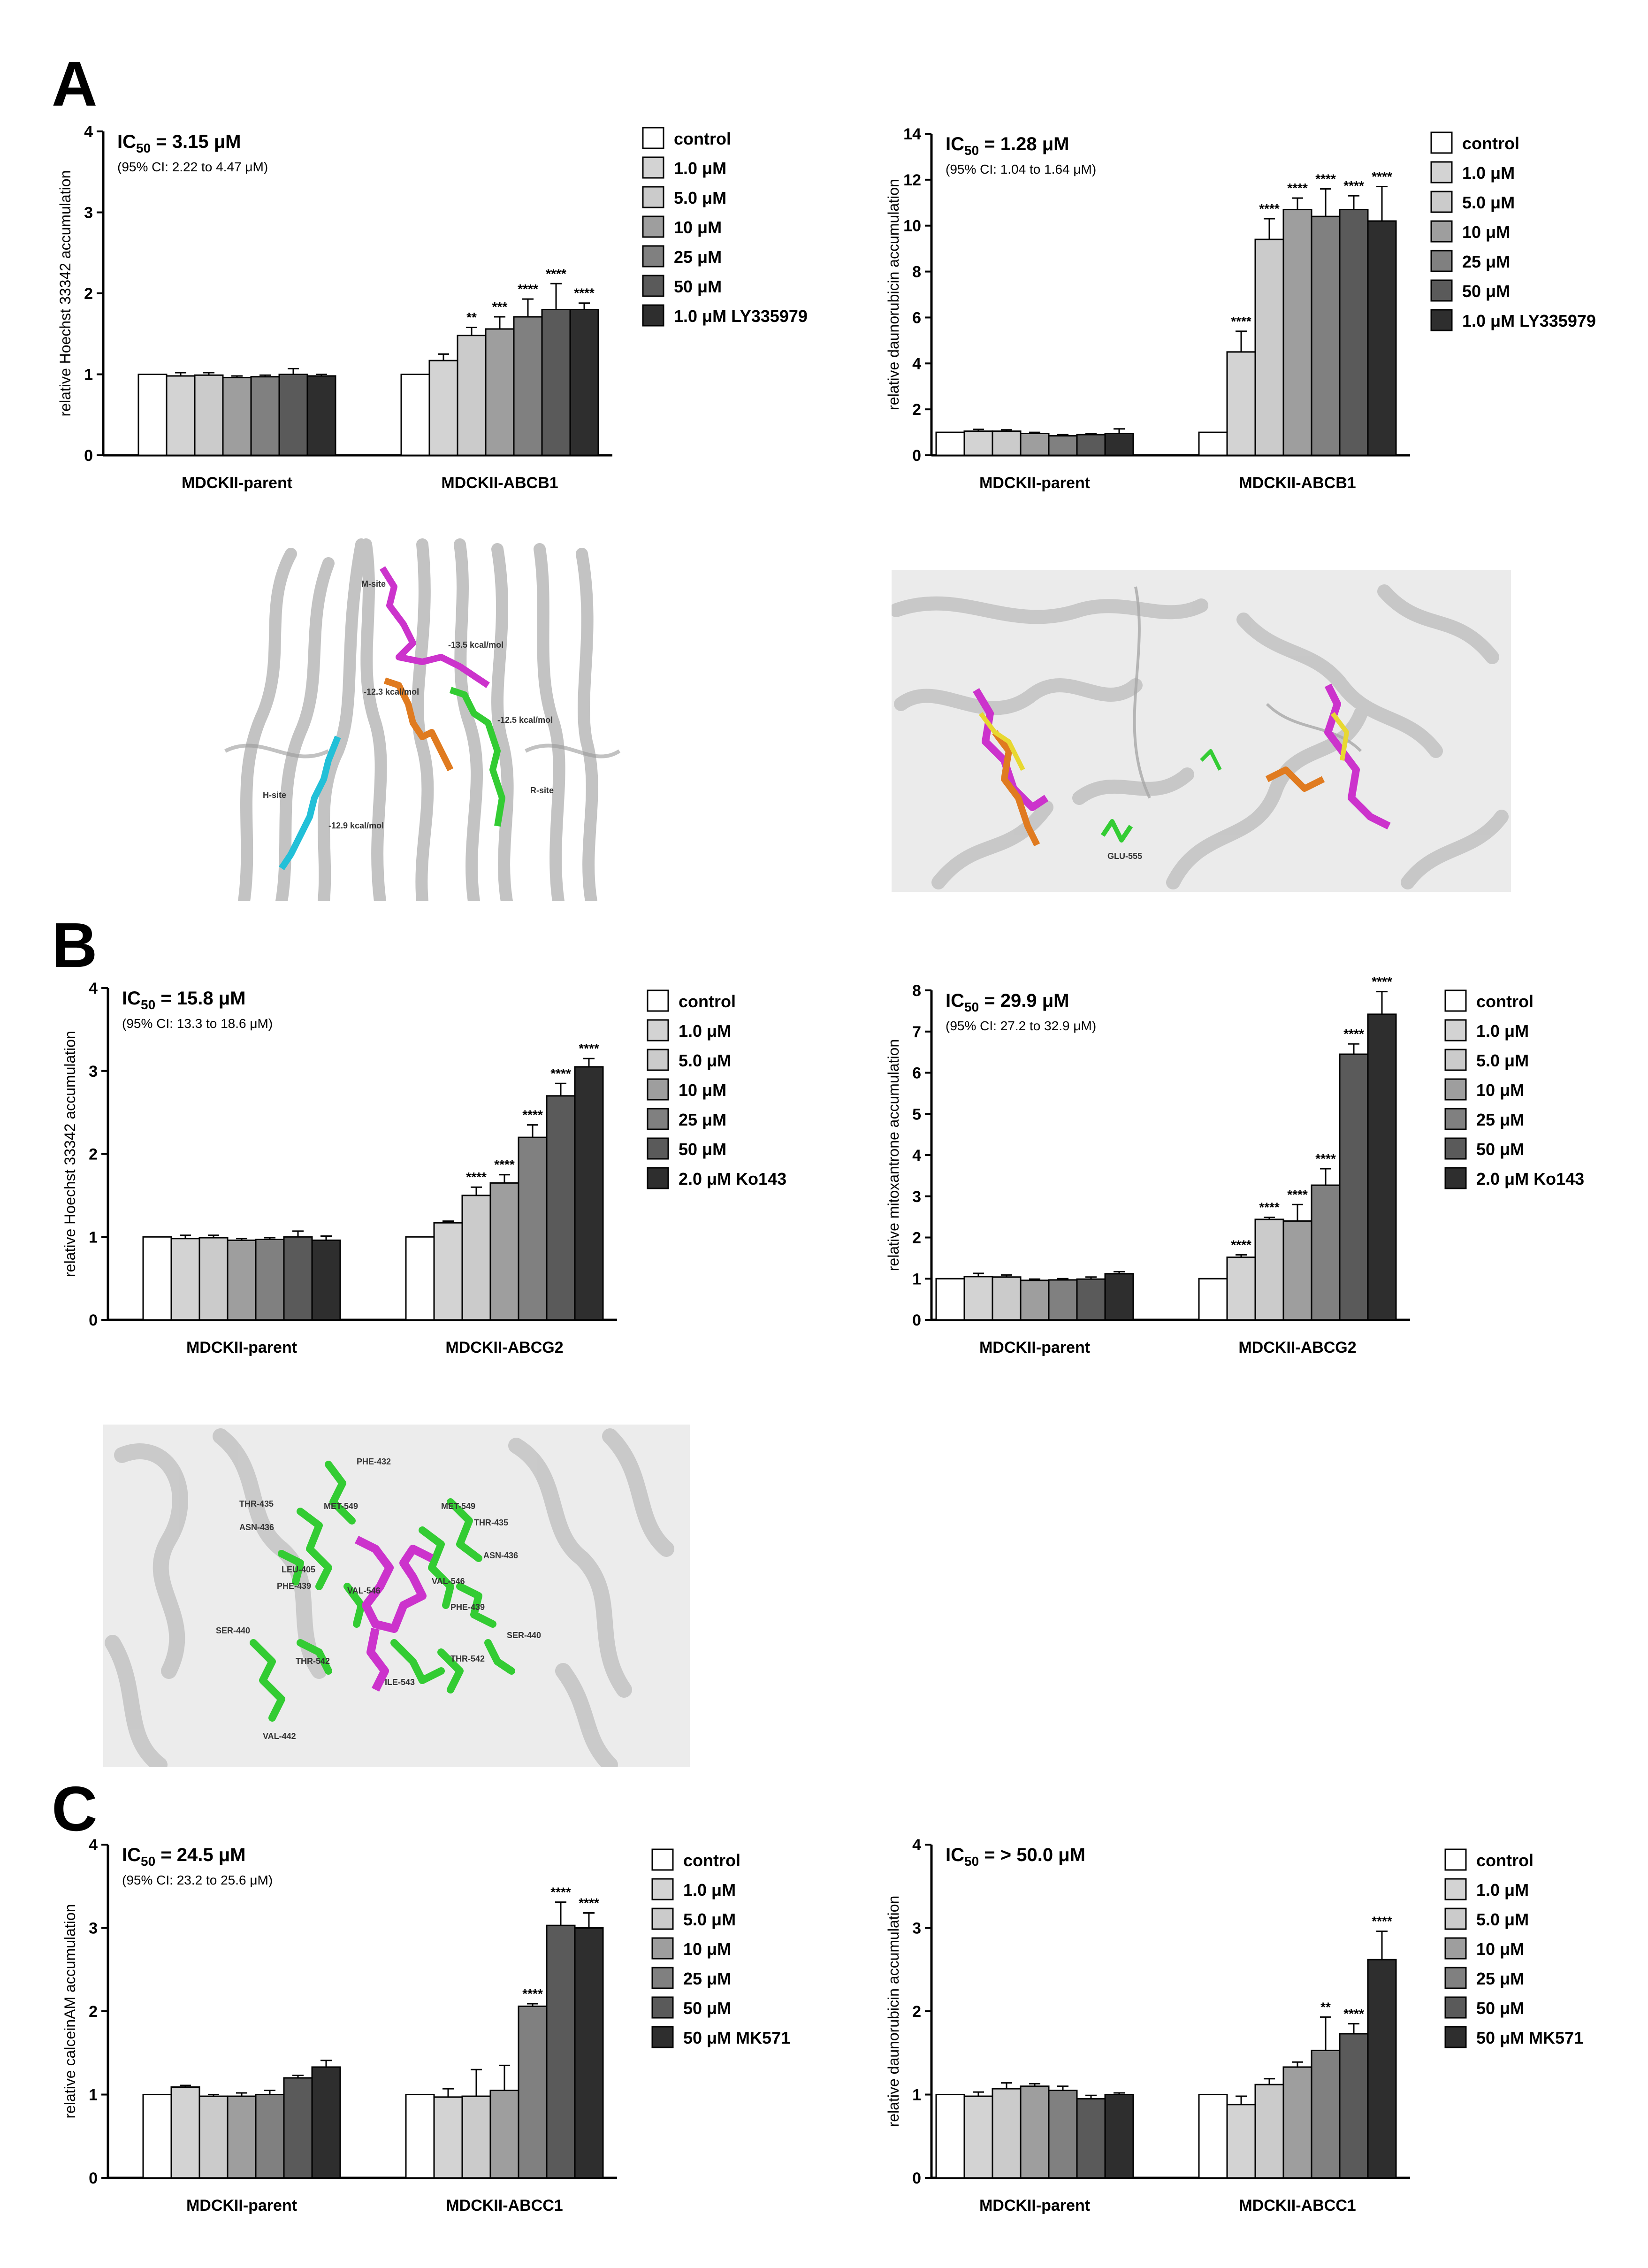 This screenshot has height=2268, width=1648. I want to click on res-phe-439-a: PHE-439, so click(294, 1586).